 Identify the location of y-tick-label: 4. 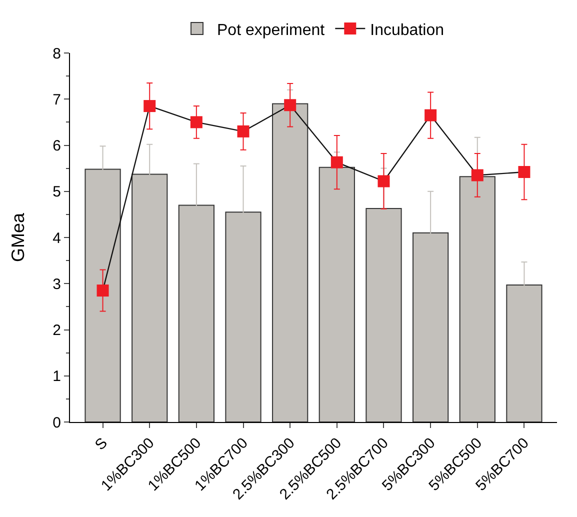
(56, 238).